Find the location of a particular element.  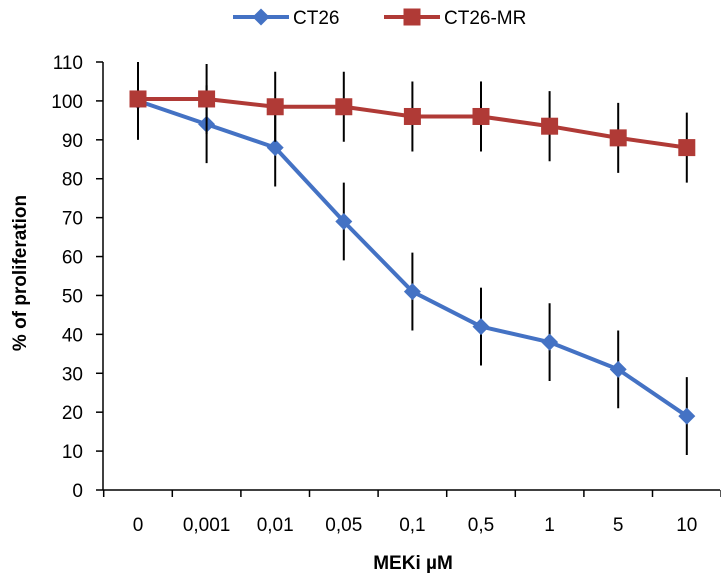

x-tick-label: 0,1 is located at coordinates (412, 525).